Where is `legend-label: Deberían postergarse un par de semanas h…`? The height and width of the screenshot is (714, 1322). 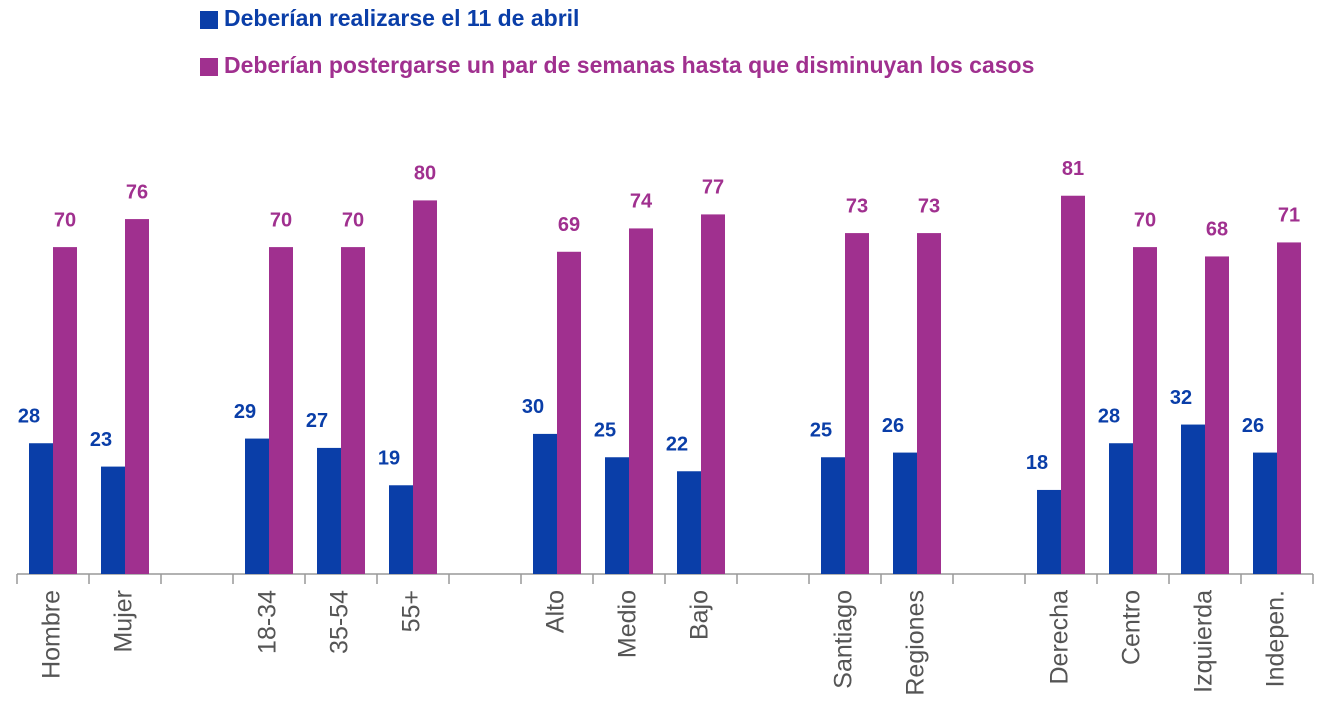 legend-label: Deberían postergarse un par de semanas h… is located at coordinates (629, 65).